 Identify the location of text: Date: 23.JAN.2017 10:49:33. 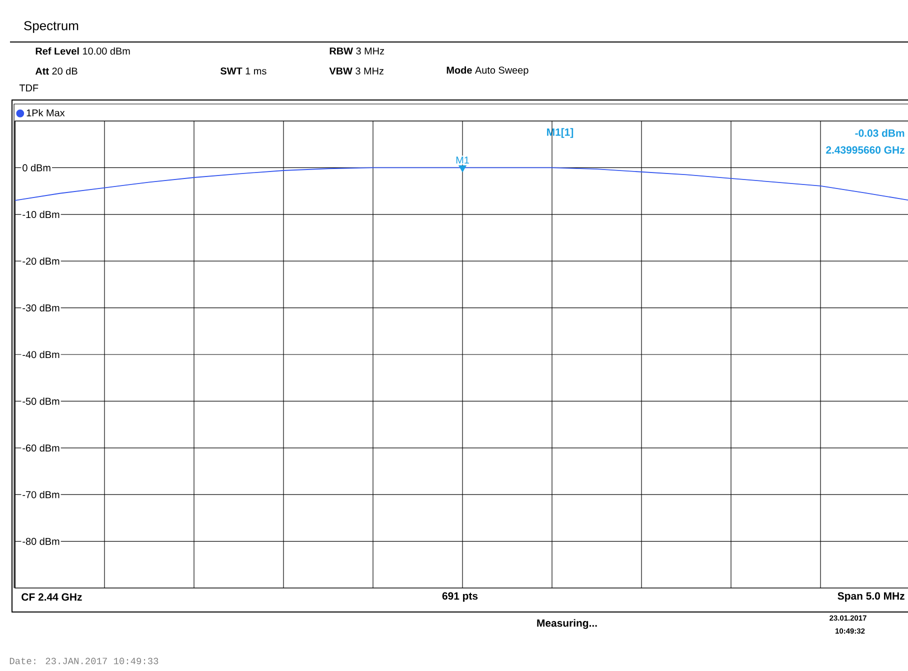
(84, 661).